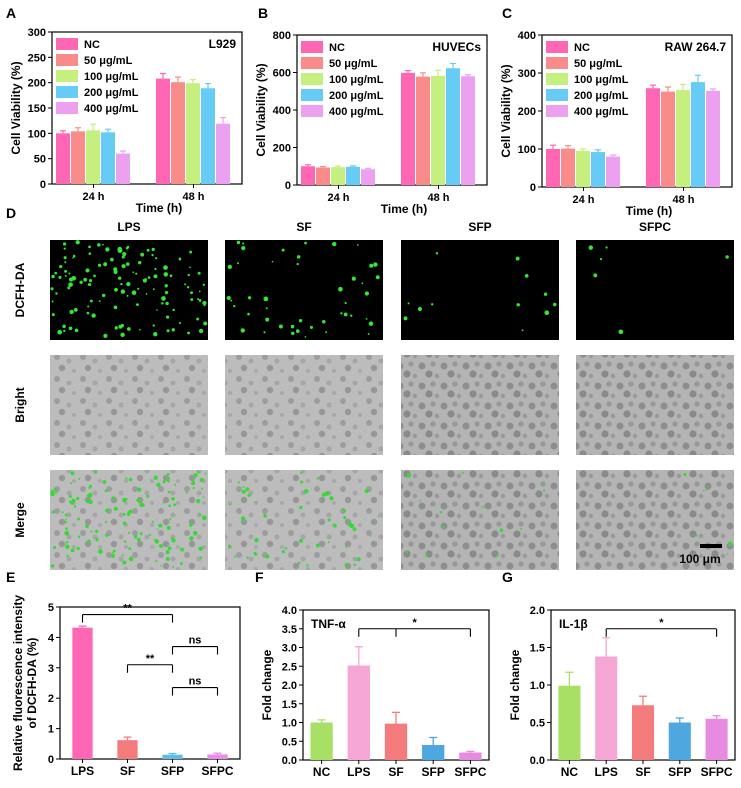 This screenshot has height=788, width=741. I want to click on y-axis-label: Cell Viability (%), so click(261, 109).